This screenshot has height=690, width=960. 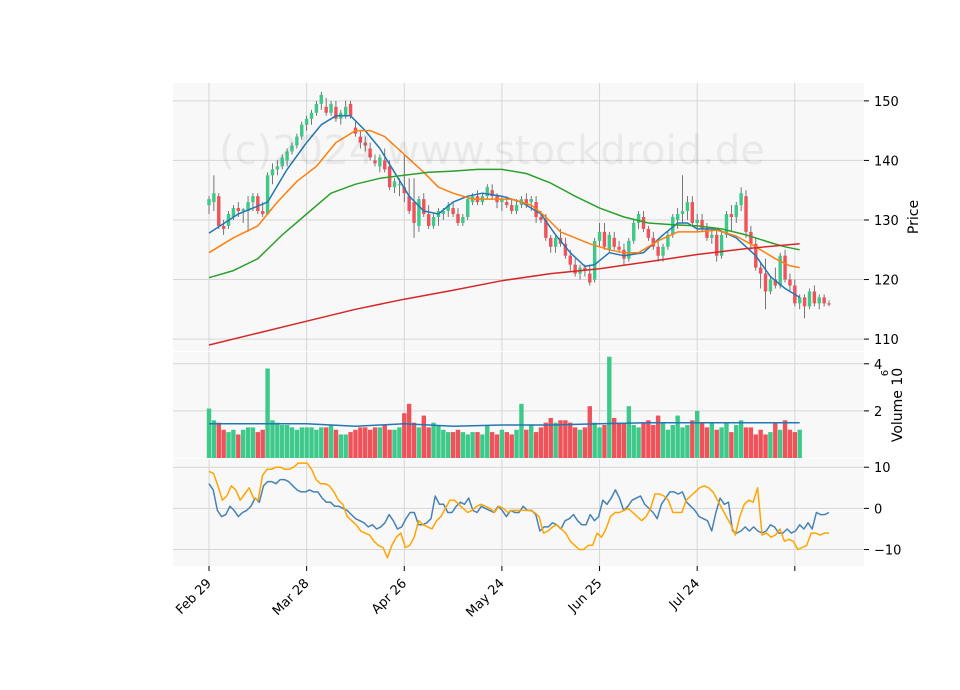 What do you see at coordinates (539, 405) in the screenshot?
I see `volume-panel: 2 4 Volume 106` at bounding box center [539, 405].